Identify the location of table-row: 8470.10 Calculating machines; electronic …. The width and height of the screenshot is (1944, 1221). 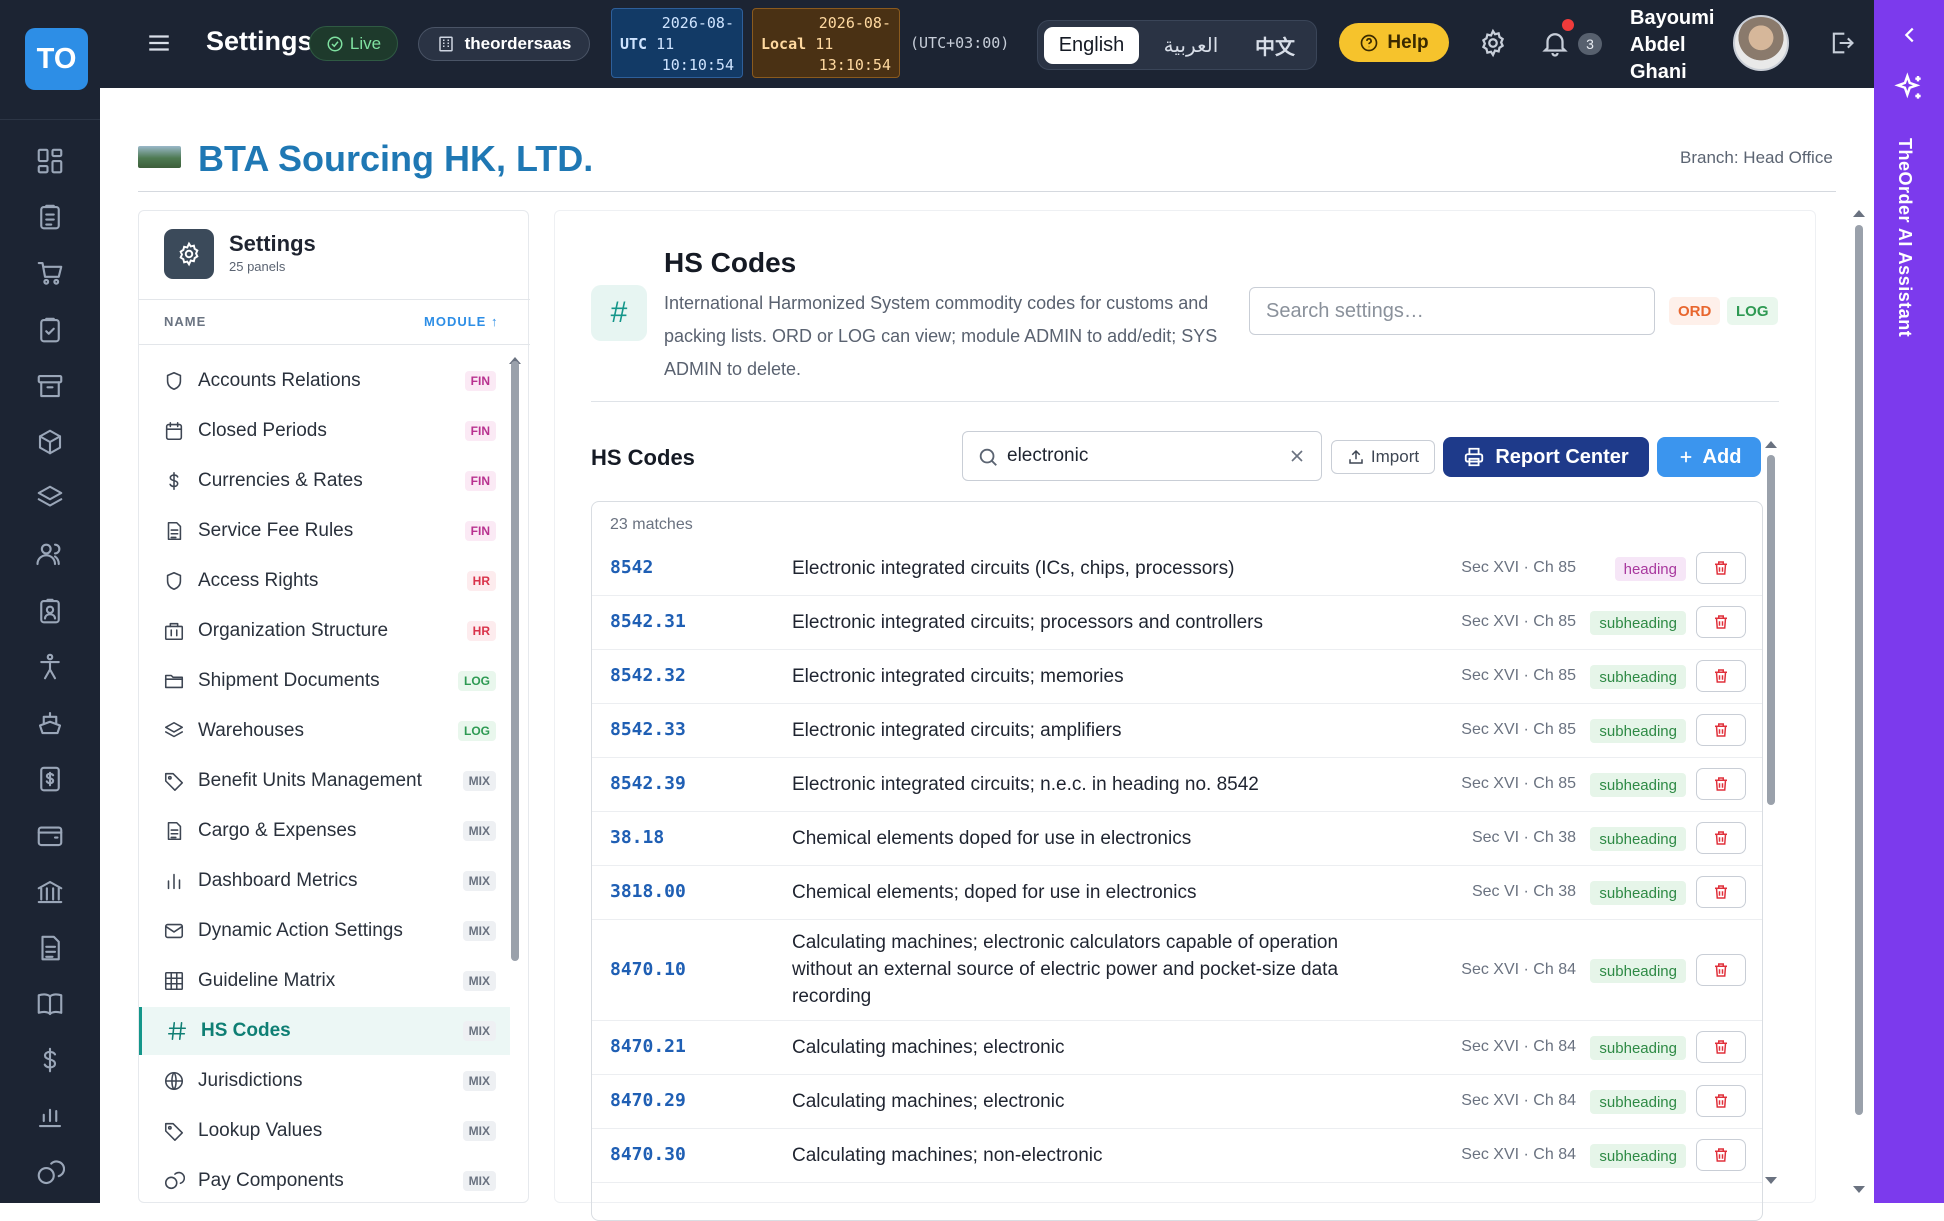
(1177, 970).